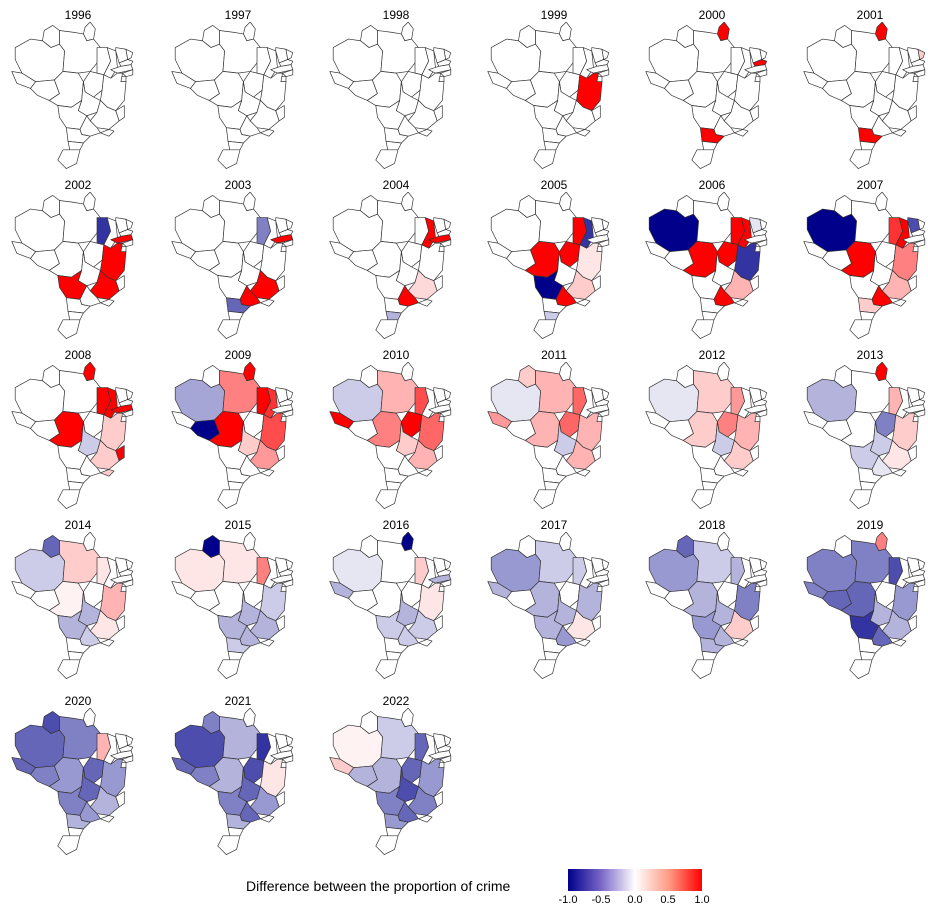  What do you see at coordinates (396, 185) in the screenshot?
I see `panel-year-title: 2004` at bounding box center [396, 185].